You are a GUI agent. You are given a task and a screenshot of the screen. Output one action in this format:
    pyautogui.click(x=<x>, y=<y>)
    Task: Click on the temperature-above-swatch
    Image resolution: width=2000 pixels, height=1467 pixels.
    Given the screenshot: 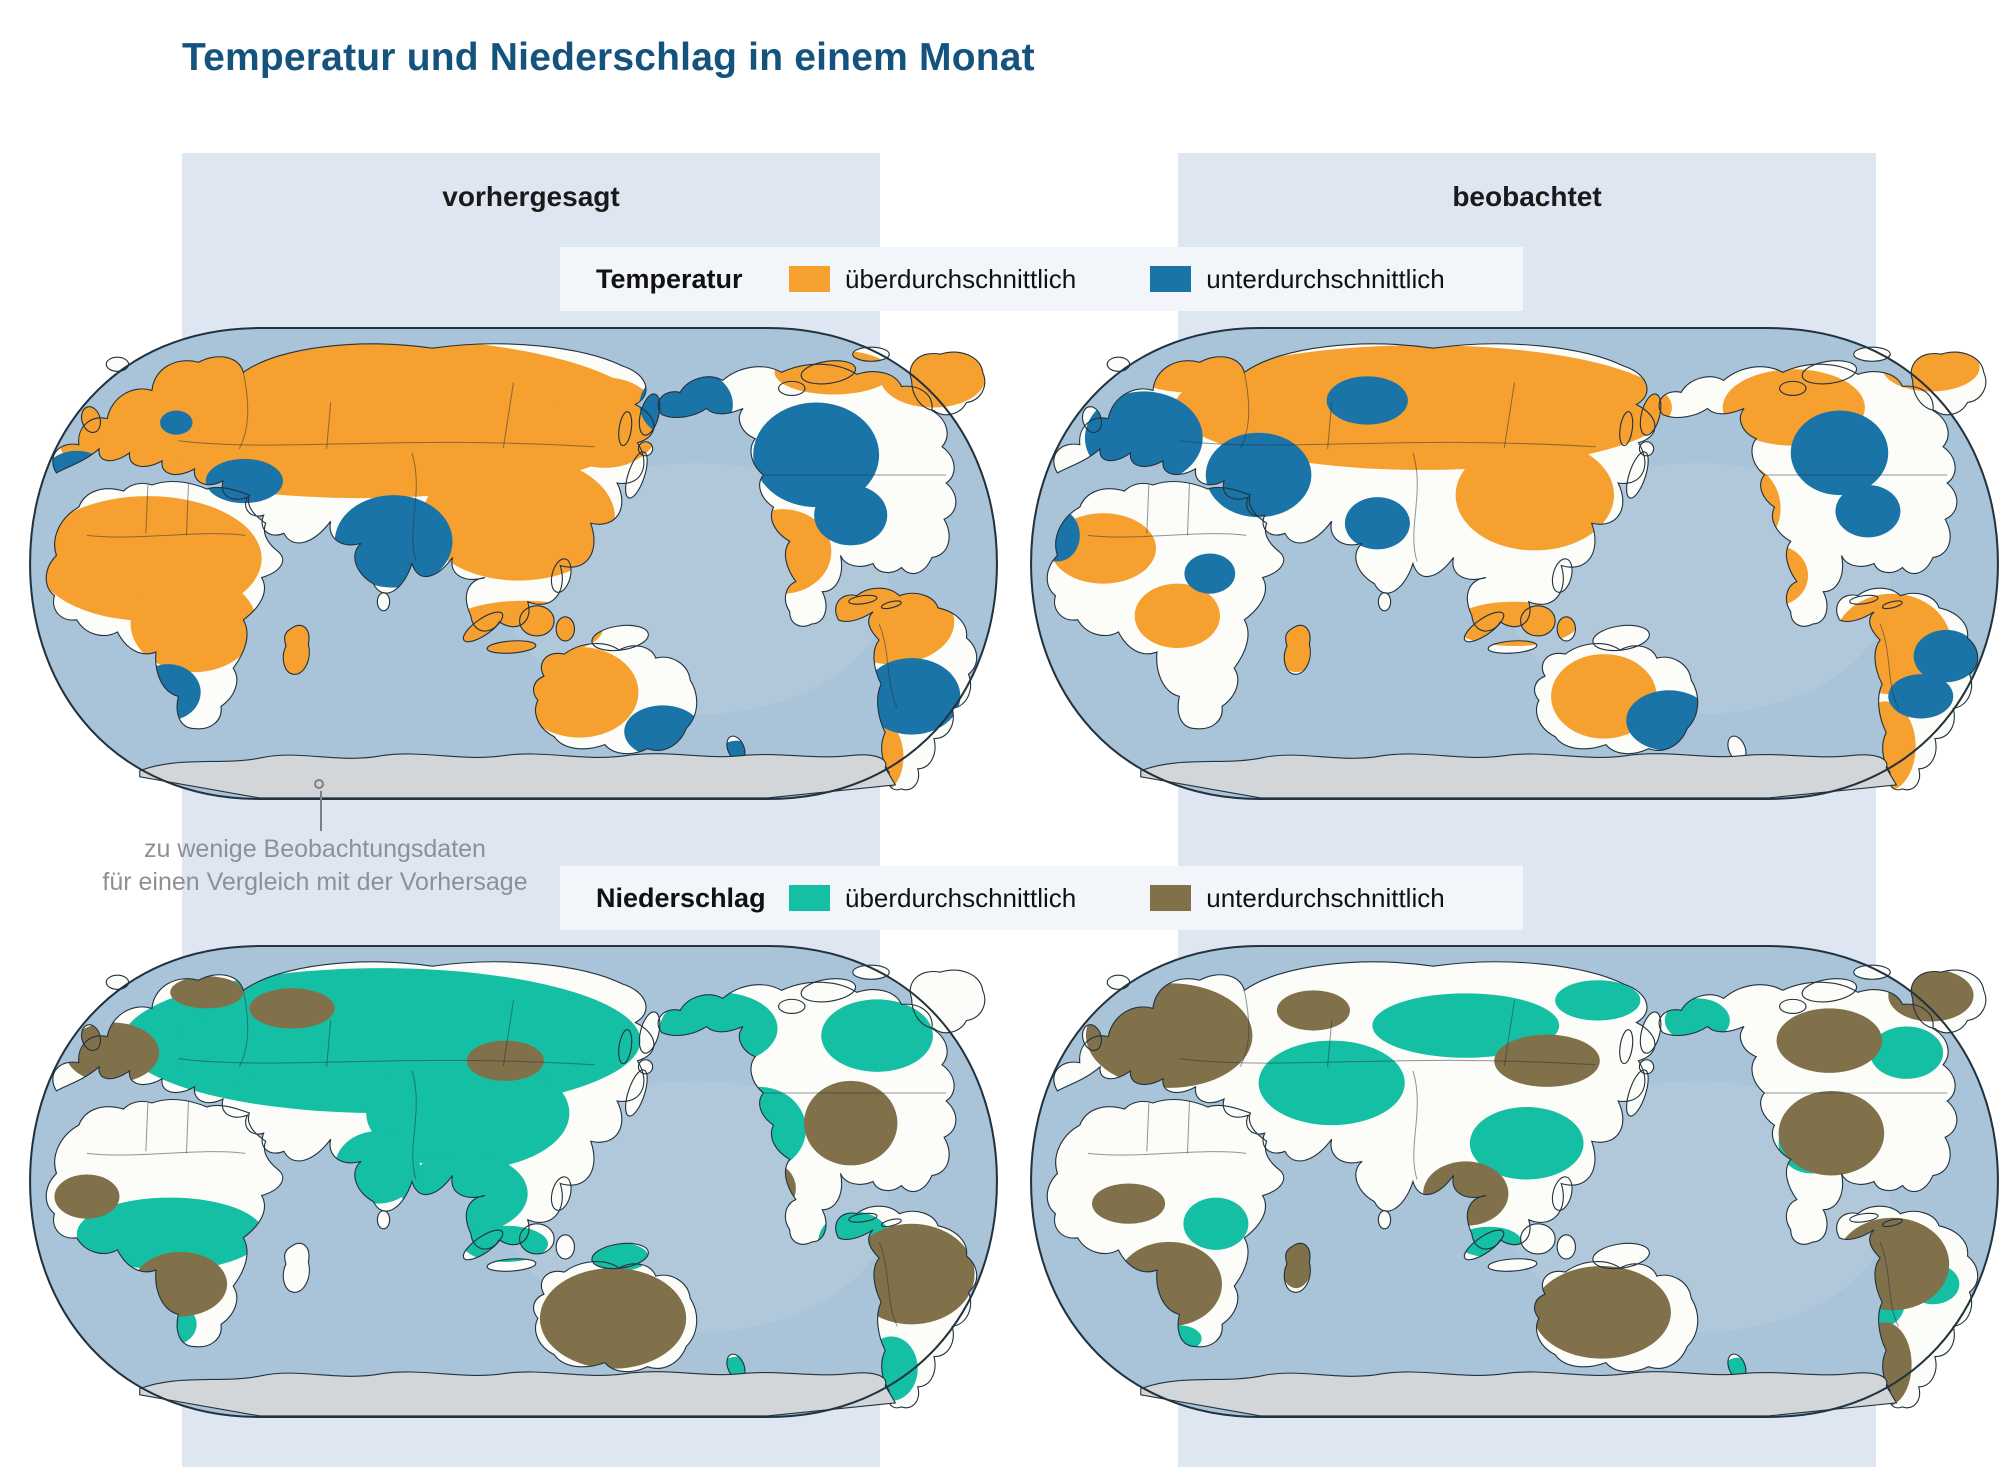 What is the action you would take?
    pyautogui.click(x=809, y=279)
    